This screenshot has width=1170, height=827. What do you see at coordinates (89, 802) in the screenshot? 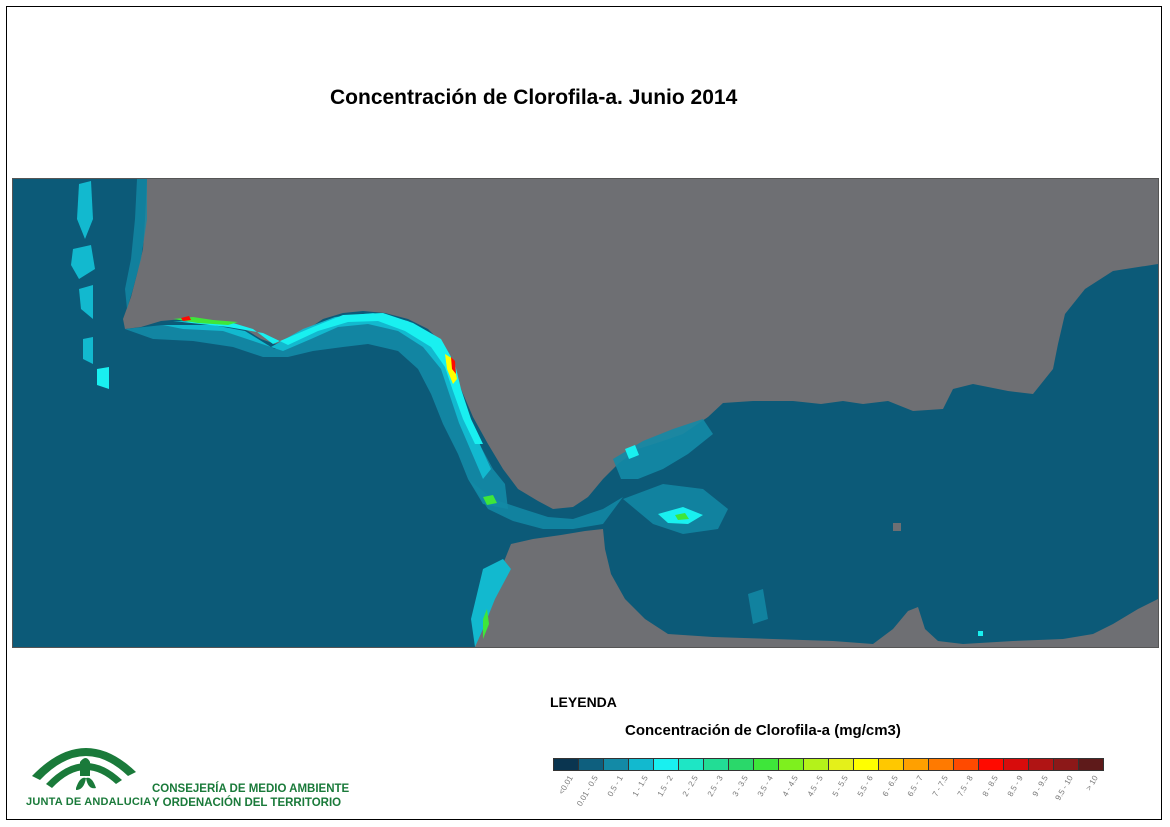
I see `brand-name: JUNTA DE ANDALUCIA` at bounding box center [89, 802].